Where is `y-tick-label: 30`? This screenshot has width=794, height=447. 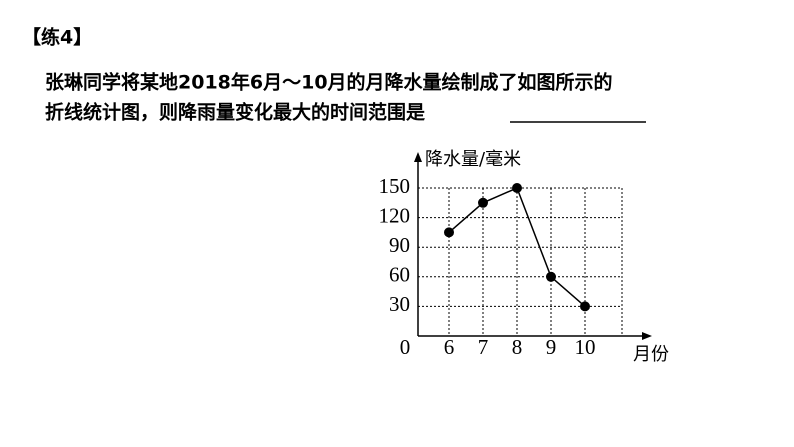
y-tick-label: 30 is located at coordinates (399, 304).